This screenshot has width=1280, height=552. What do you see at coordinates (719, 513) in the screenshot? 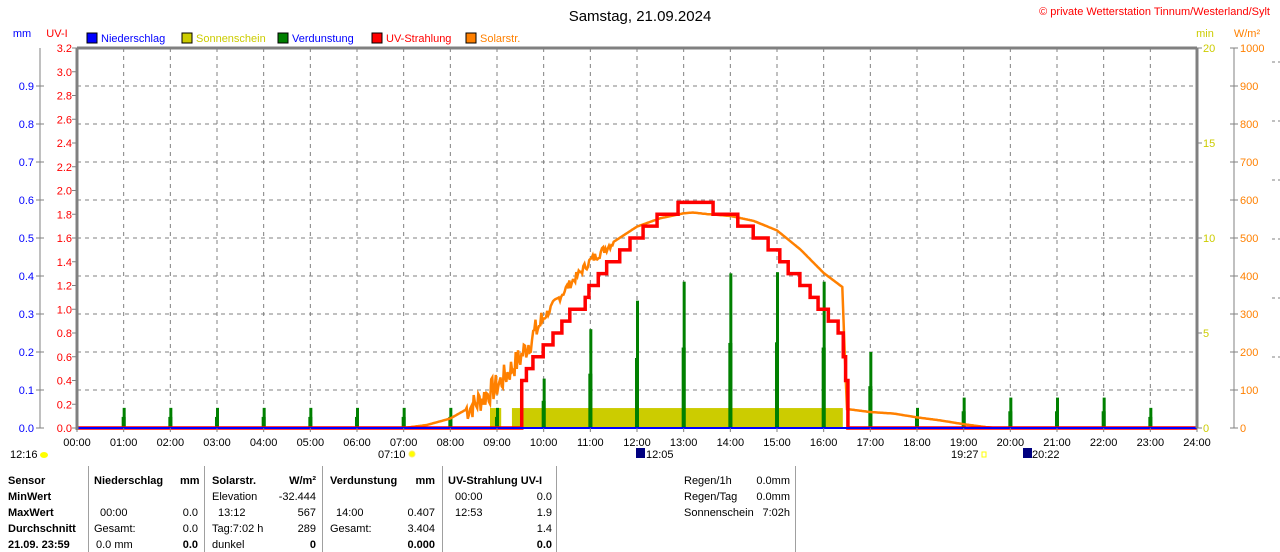
I see `summary-sunshine-label: Sonnenschein` at bounding box center [719, 513].